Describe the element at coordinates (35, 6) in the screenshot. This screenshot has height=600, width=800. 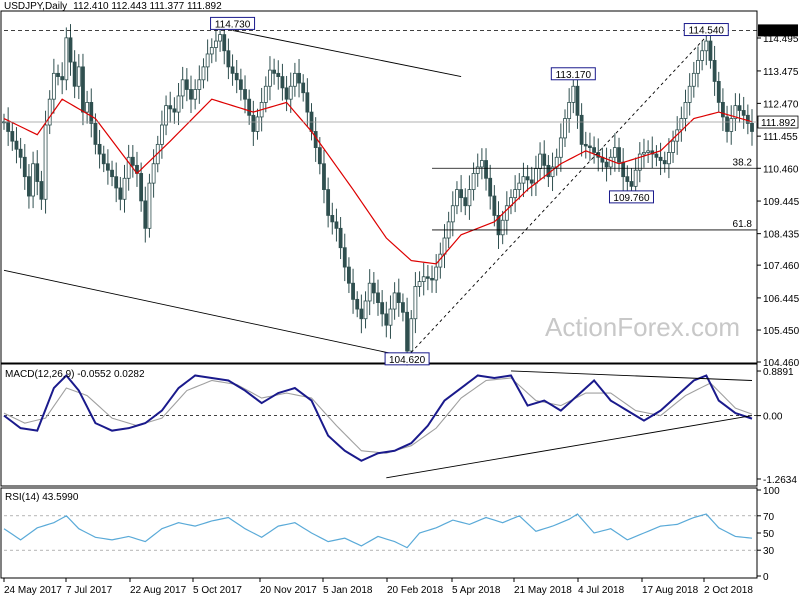
I see `symbol-text: USDJPY,Daily` at that location.